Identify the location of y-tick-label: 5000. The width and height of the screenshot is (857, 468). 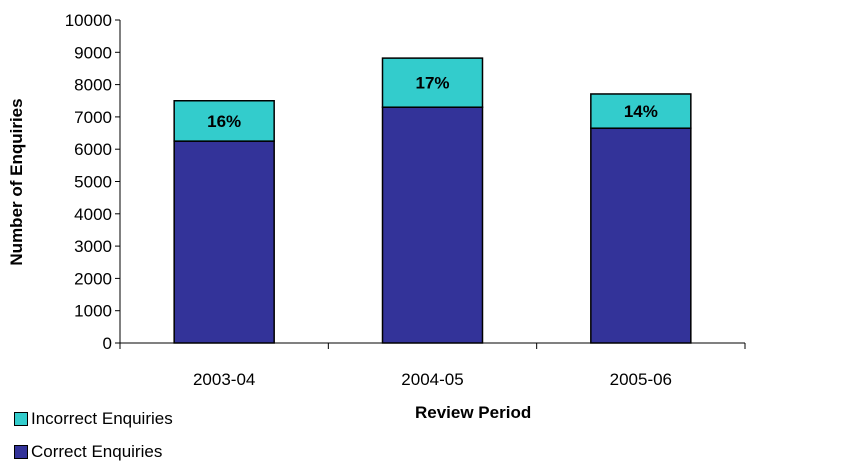
(93, 182).